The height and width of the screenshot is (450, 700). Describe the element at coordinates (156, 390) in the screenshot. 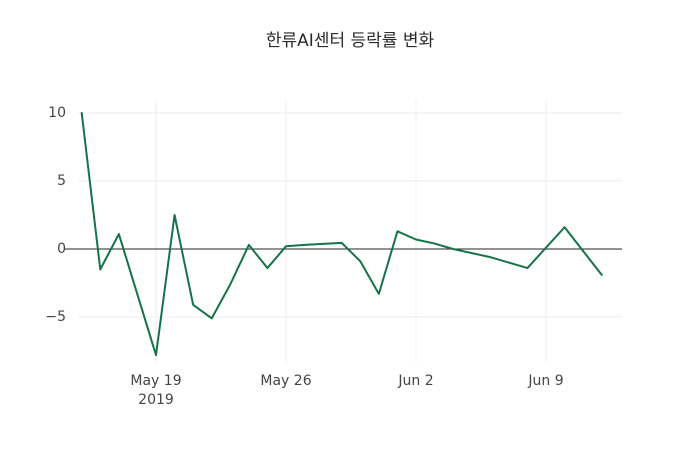

I see `x-axis-tick-label: May 19 2019` at that location.